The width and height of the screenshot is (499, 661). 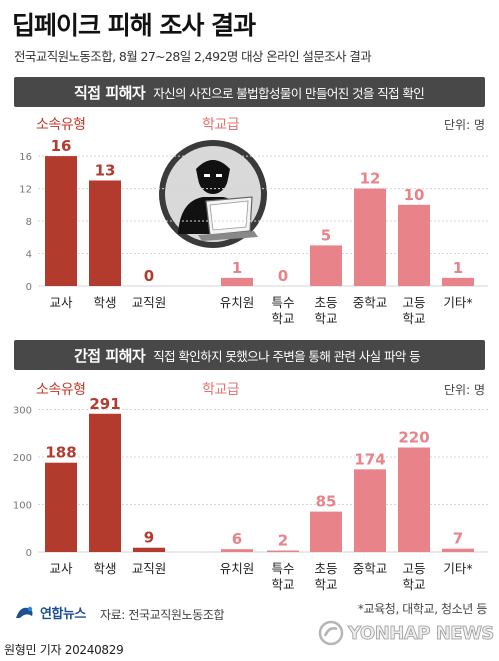 What do you see at coordinates (29, 255) in the screenshot?
I see `y-tick-label: 4` at bounding box center [29, 255].